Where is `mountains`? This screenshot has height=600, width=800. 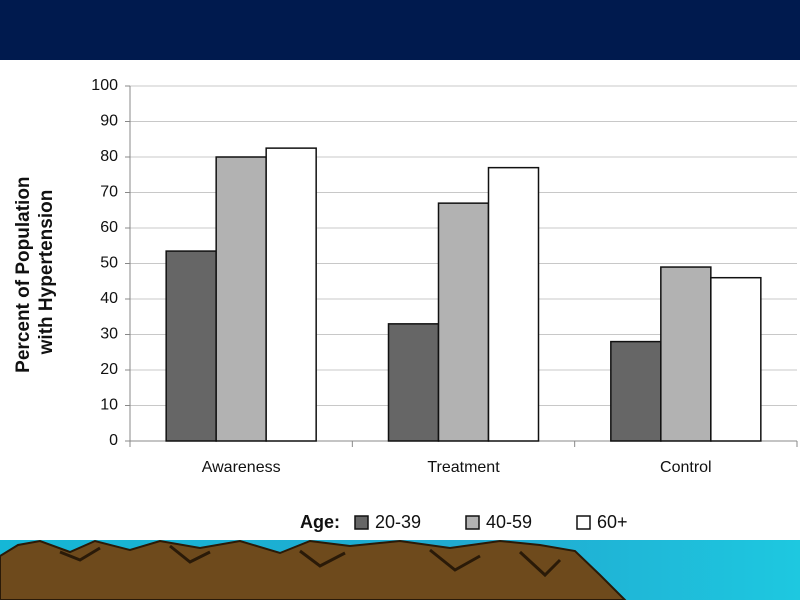
mountains is located at coordinates (313, 569).